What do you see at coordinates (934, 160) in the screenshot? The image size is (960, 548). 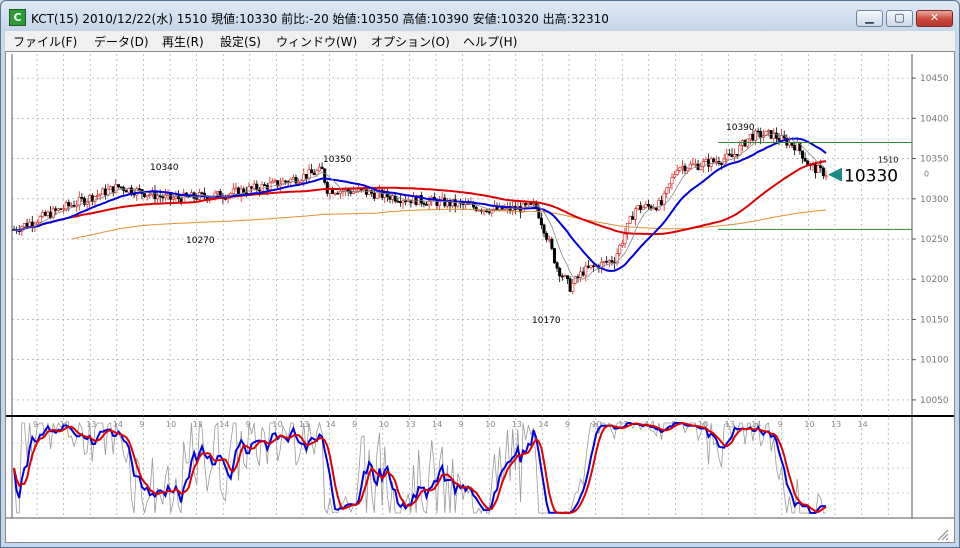 I see `price-tick-label: 10350` at bounding box center [934, 160].